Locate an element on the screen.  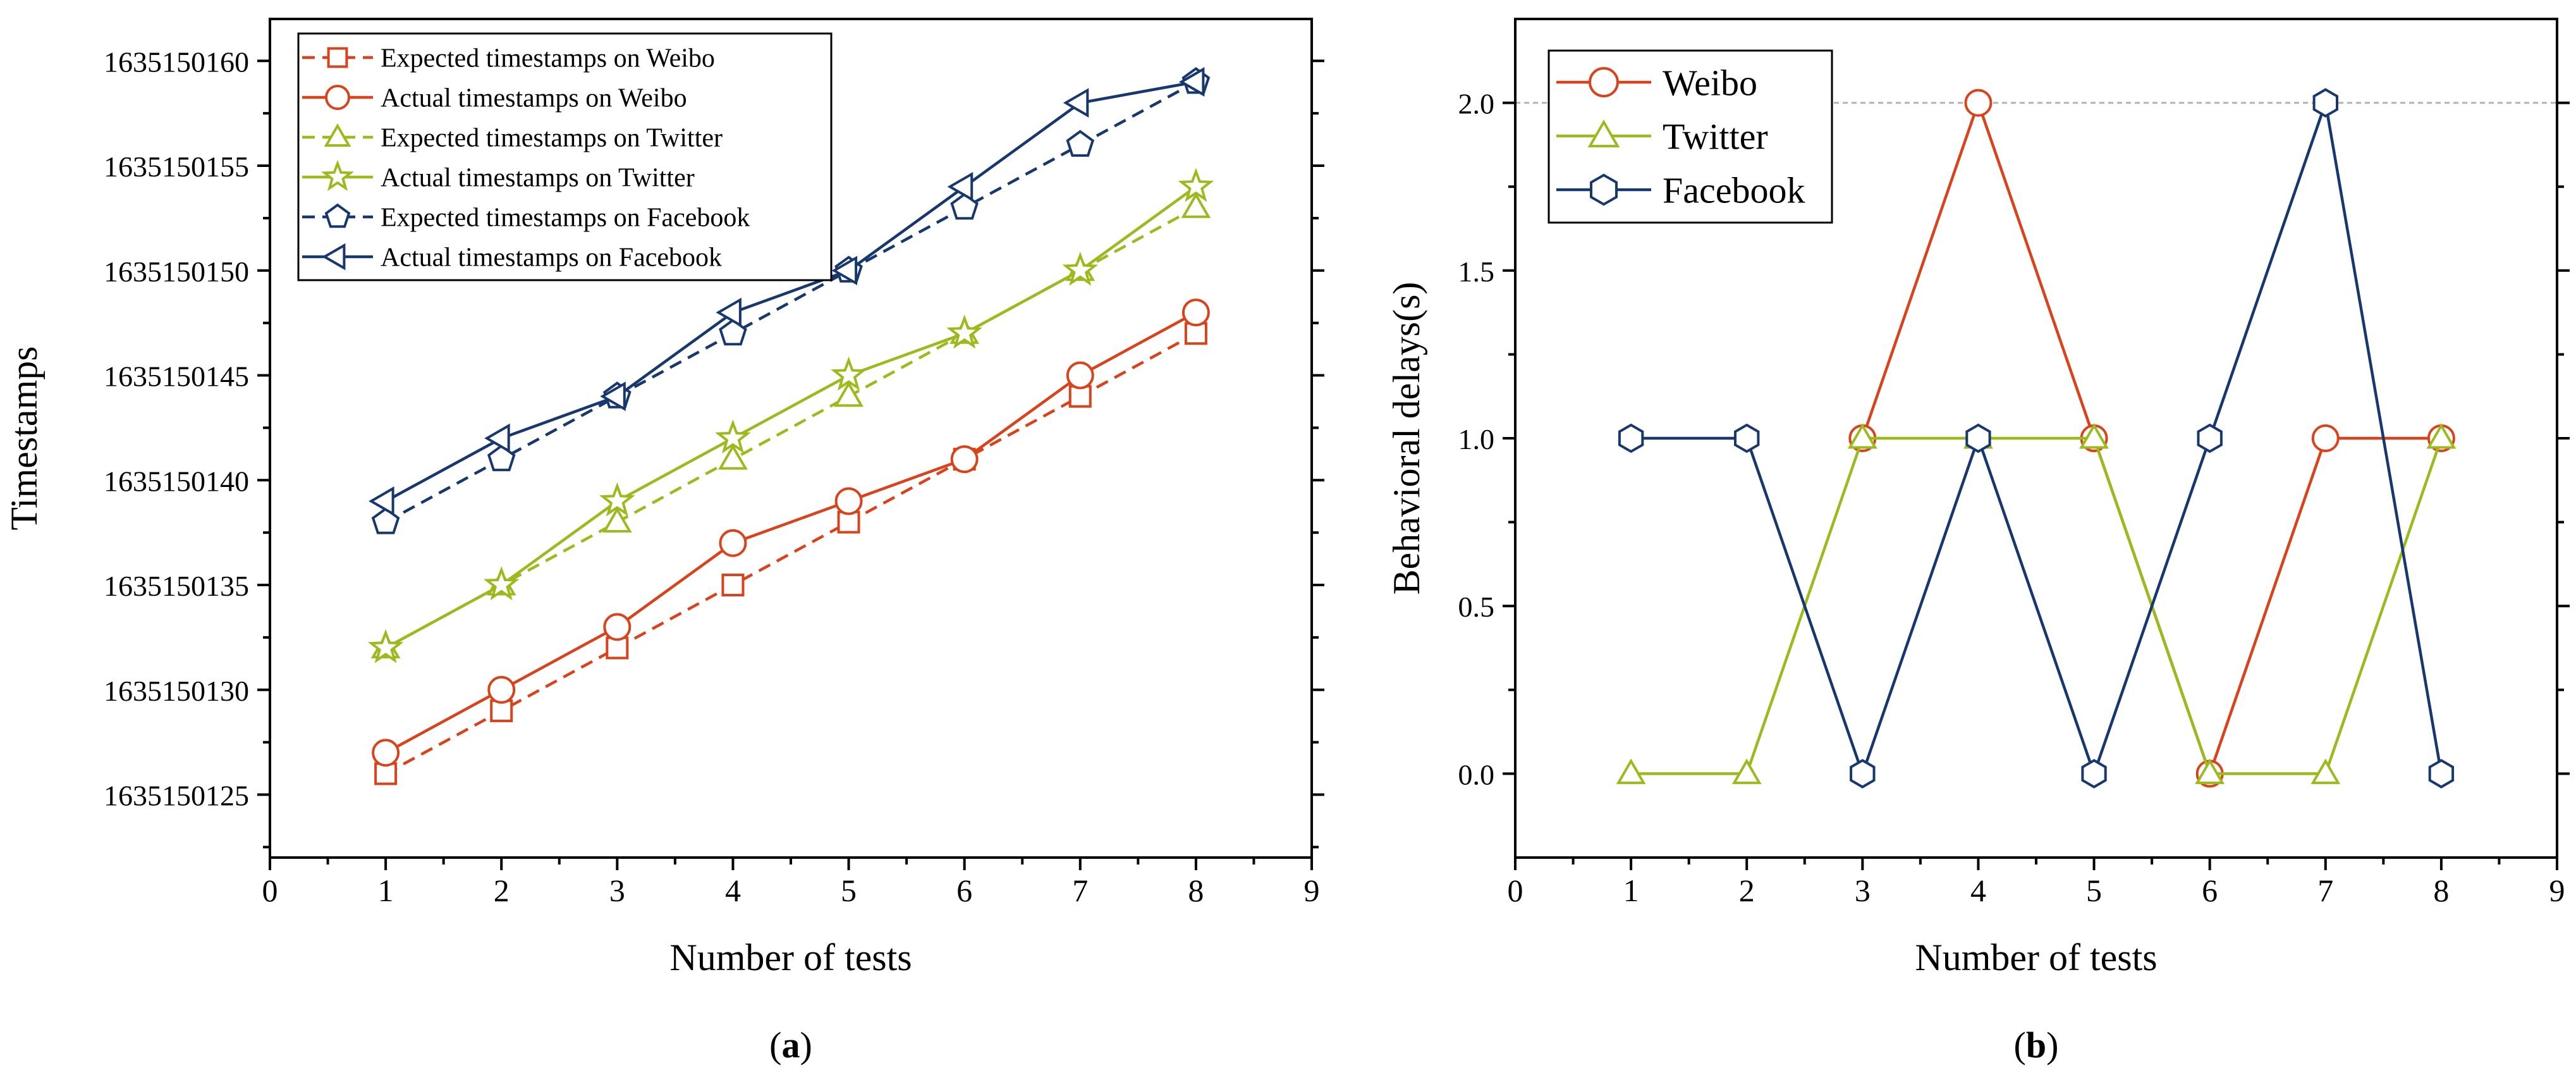
panel-label: (a) is located at coordinates (790, 1045).